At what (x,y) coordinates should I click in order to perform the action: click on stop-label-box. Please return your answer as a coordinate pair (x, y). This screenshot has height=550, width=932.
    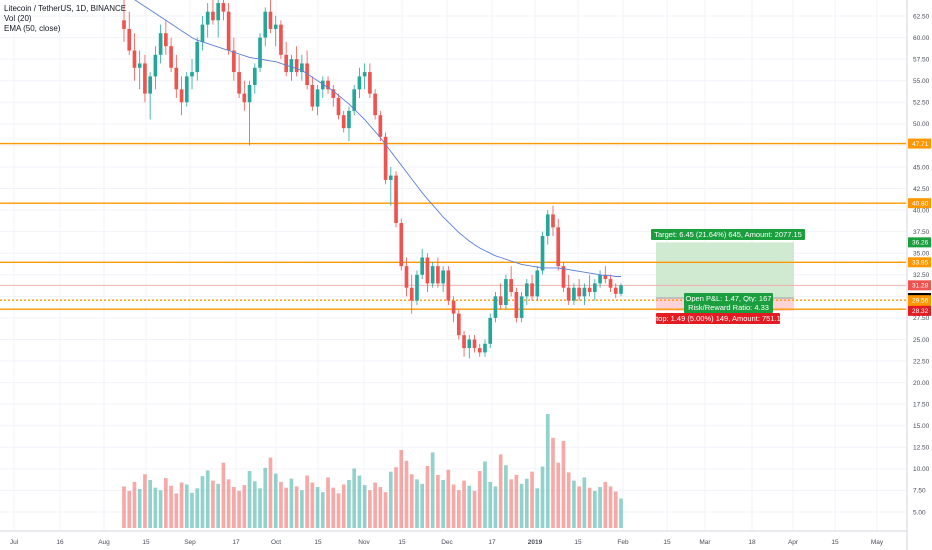
    Looking at the image, I should click on (718, 318).